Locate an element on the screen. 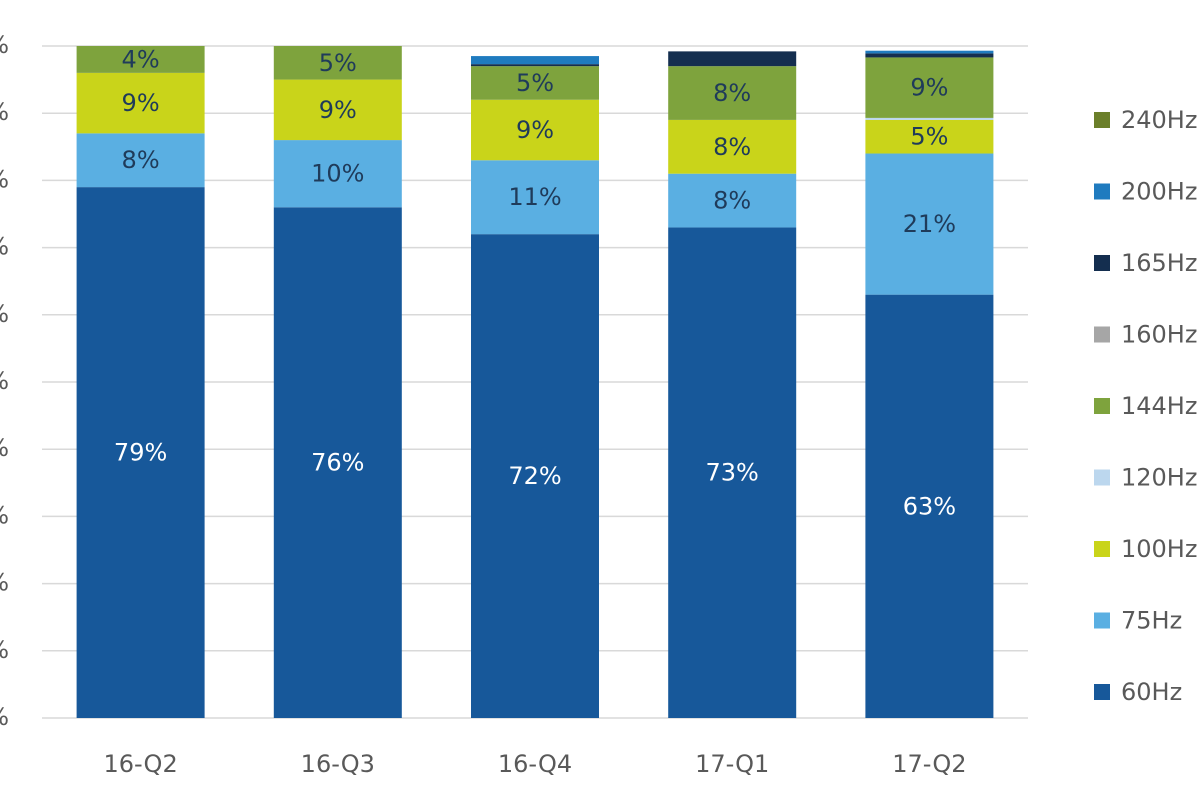  bar-group-16-Q2: 79% 8% 9% 4% is located at coordinates (140, 381).